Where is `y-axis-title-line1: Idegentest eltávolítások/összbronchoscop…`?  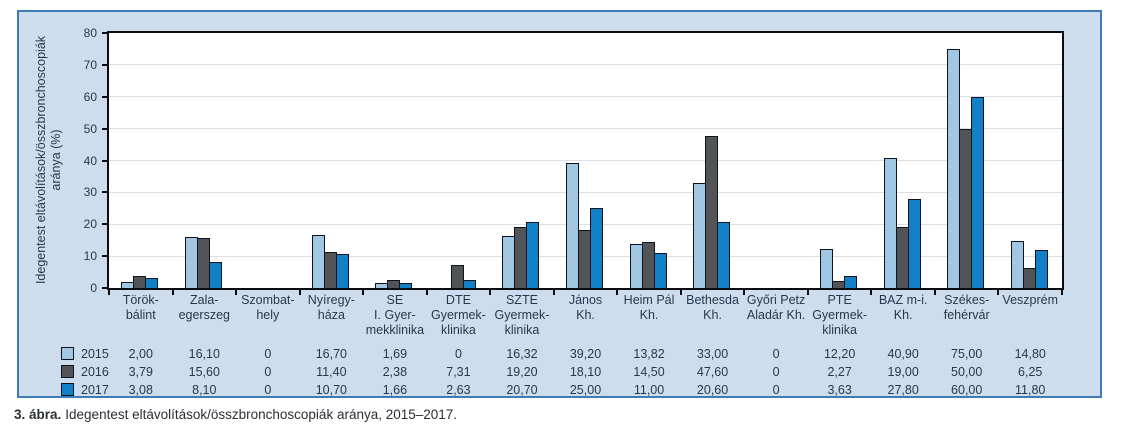
y-axis-title-line1: Idegentest eltávolítások/összbronchoscop… is located at coordinates (41, 160).